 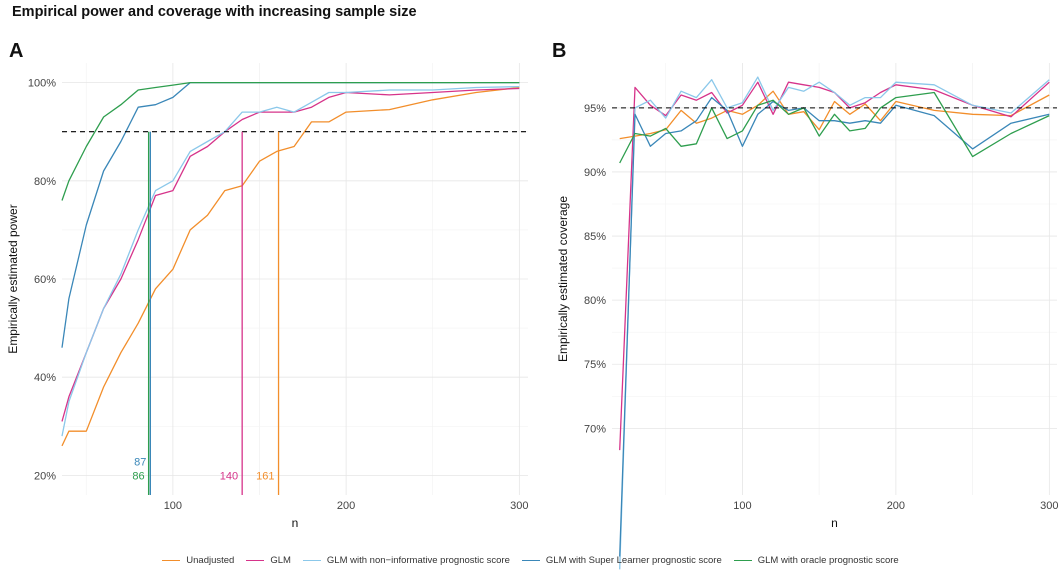 I want to click on legend-label: Unadjusted, so click(x=210, y=560).